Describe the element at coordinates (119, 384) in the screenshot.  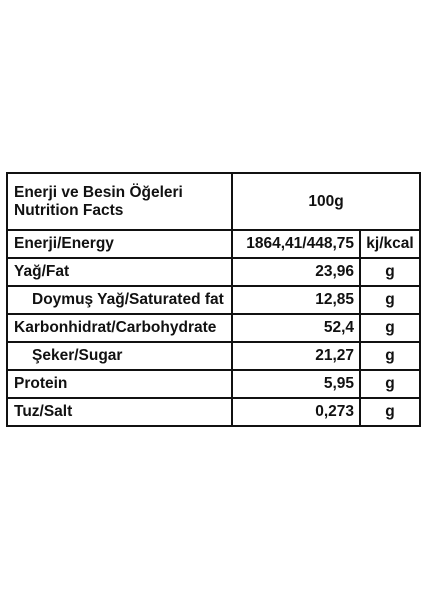
I see `nutrient-label: Protein` at that location.